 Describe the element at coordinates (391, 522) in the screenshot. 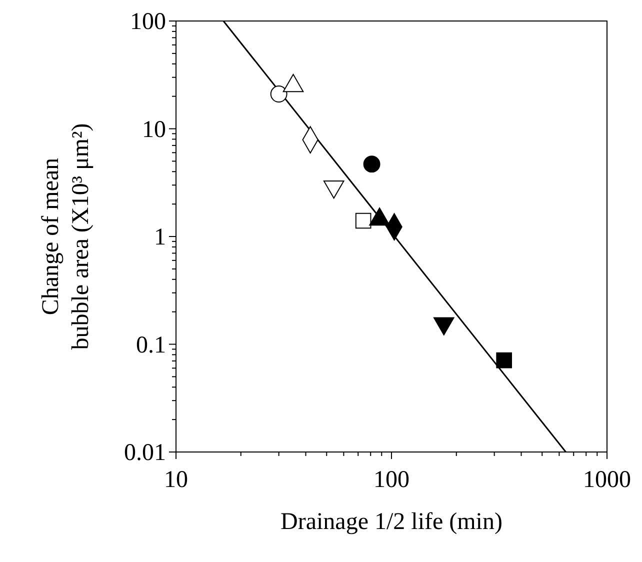

I see `x-axis-title: Drainage 1/2 life (min)` at that location.